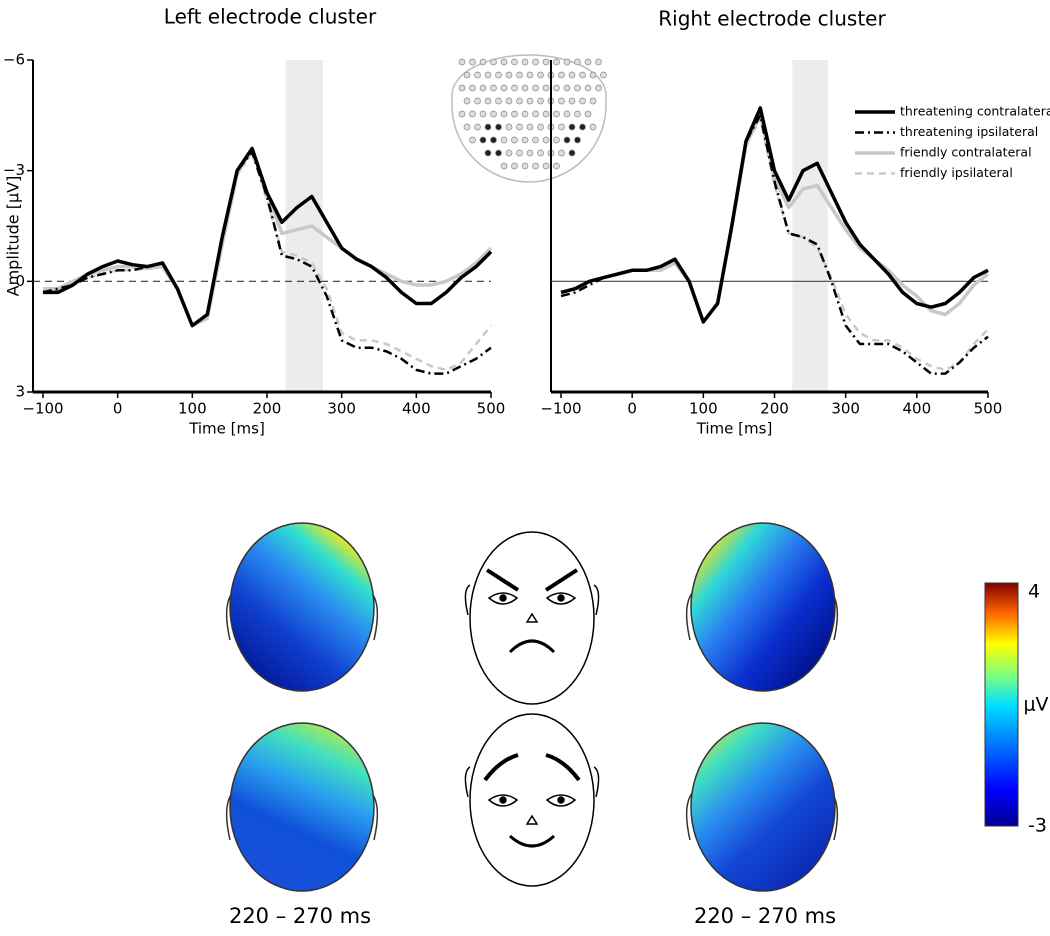 The height and width of the screenshot is (936, 1050). Describe the element at coordinates (300, 916) in the screenshot. I see `topomap-label: 220 – 270 ms` at that location.